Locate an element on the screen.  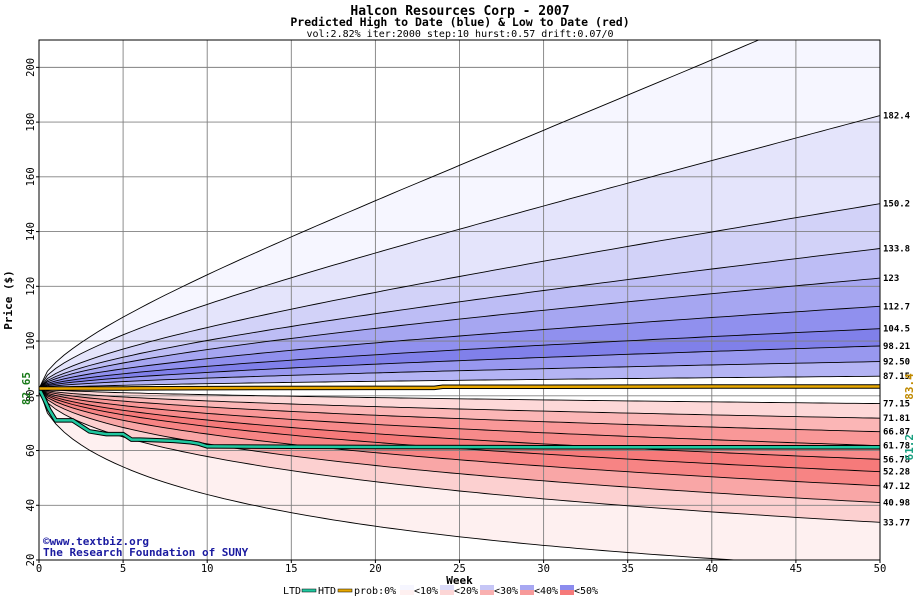
x-tick-label: 35 is located at coordinates (627, 569).